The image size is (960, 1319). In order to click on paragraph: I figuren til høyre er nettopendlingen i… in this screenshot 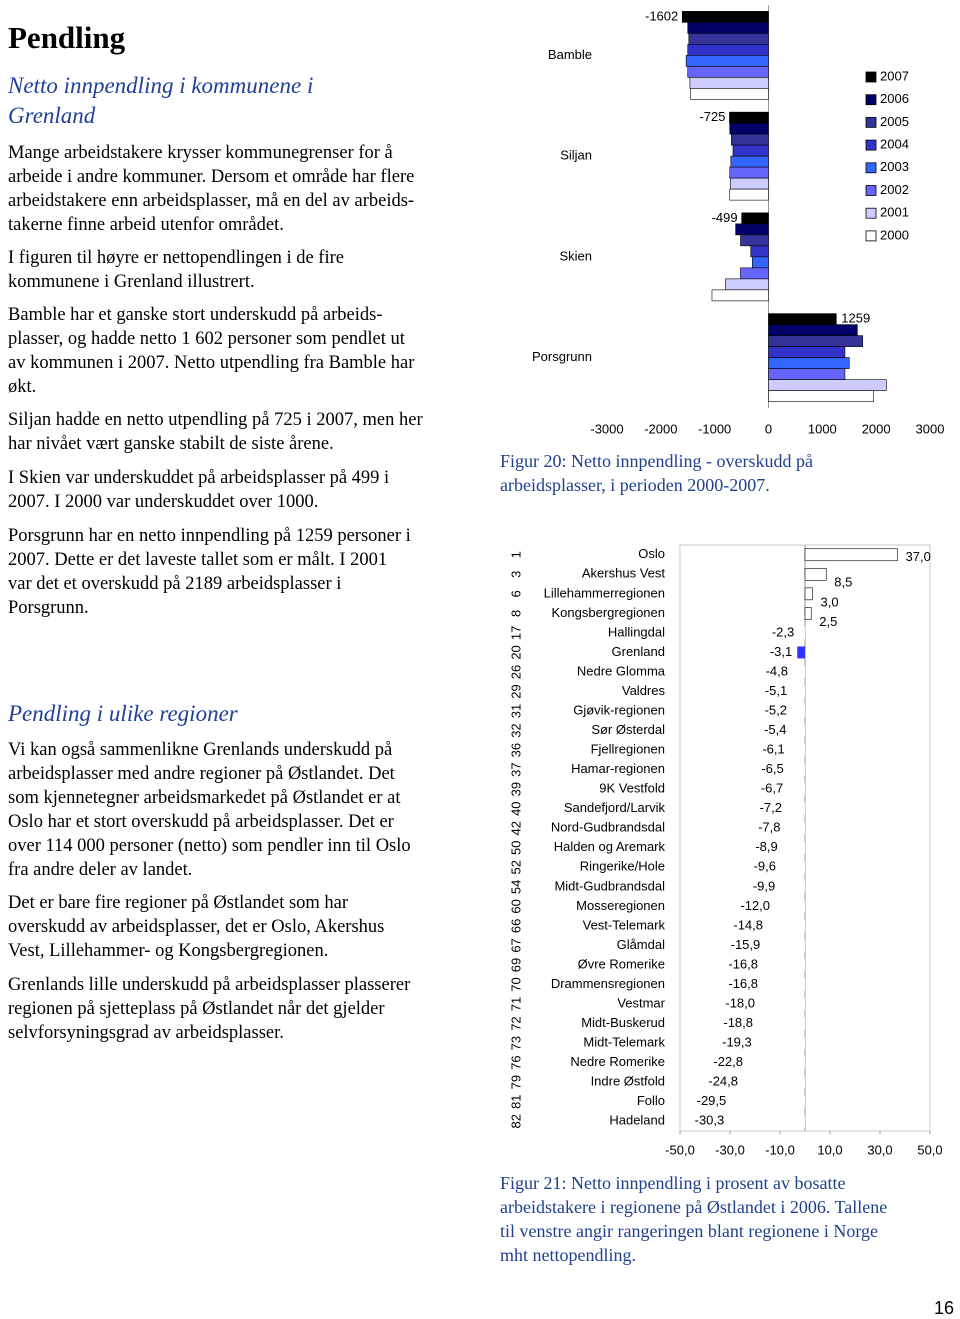, I will do `click(248, 270)`.